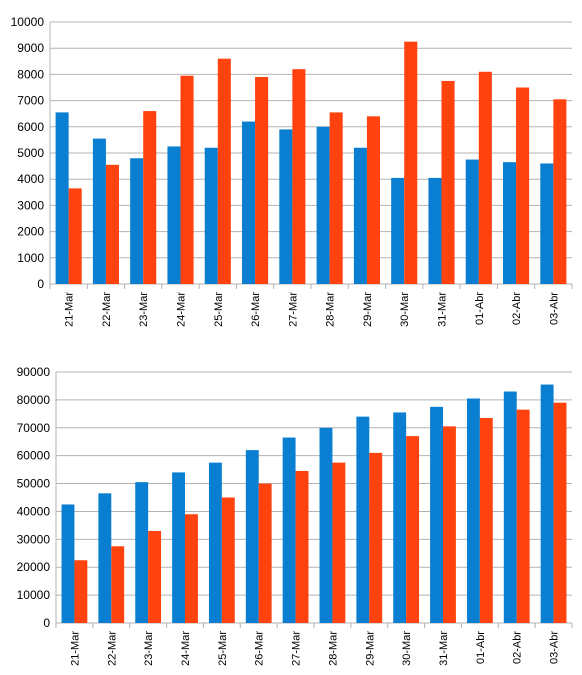 The height and width of the screenshot is (675, 582). Describe the element at coordinates (30, 127) in the screenshot. I see `y-tick-label: 6000` at that location.